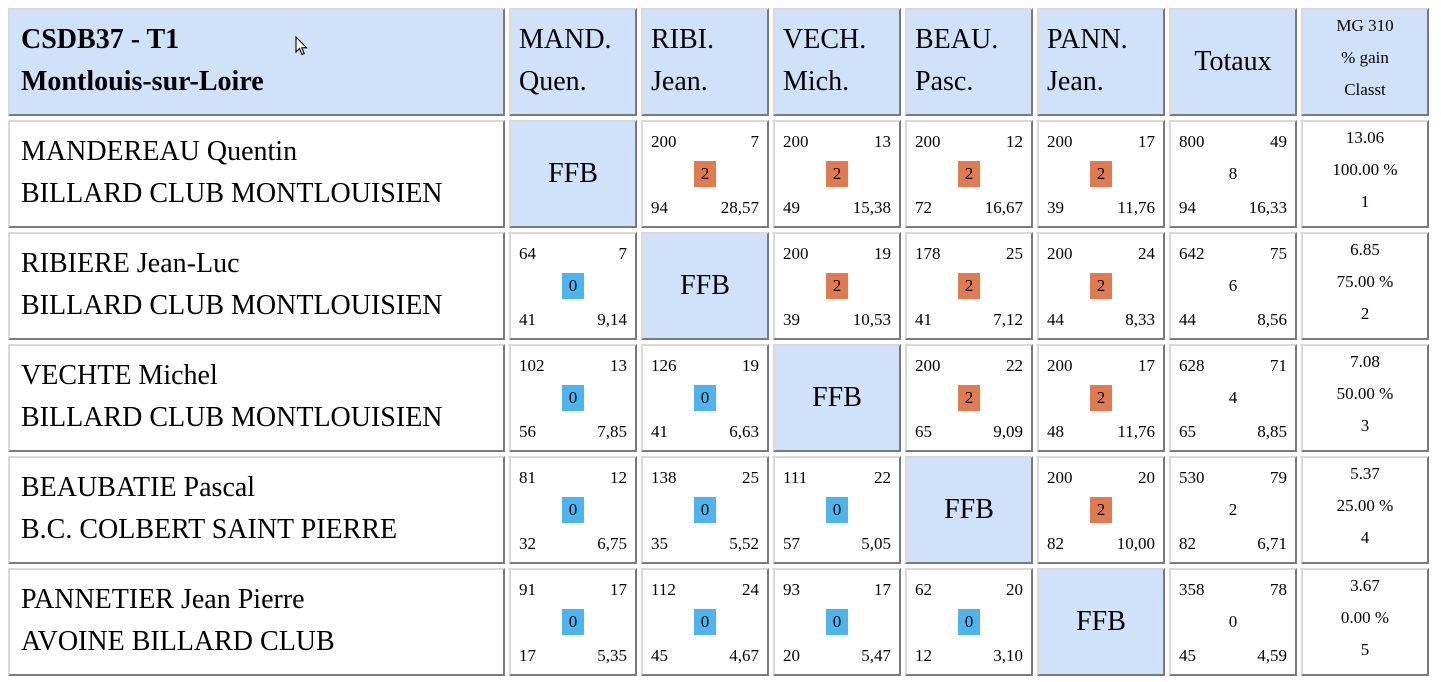 The image size is (1441, 682). I want to click on totals-cell: 530 79 82 6,71 2, so click(1233, 510).